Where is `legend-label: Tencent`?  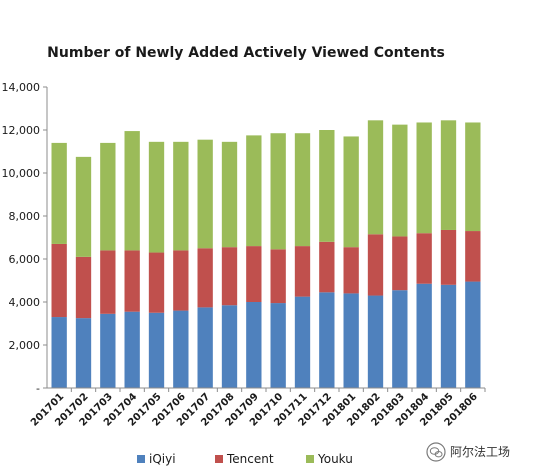 legend-label: Tencent is located at coordinates (250, 459).